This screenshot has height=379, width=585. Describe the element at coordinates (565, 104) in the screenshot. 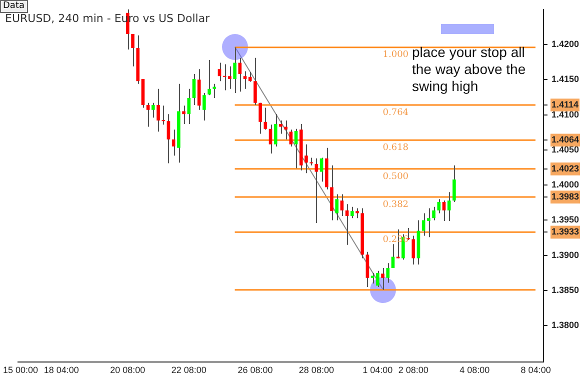

I see `y-tick-label: 1.4114` at that location.